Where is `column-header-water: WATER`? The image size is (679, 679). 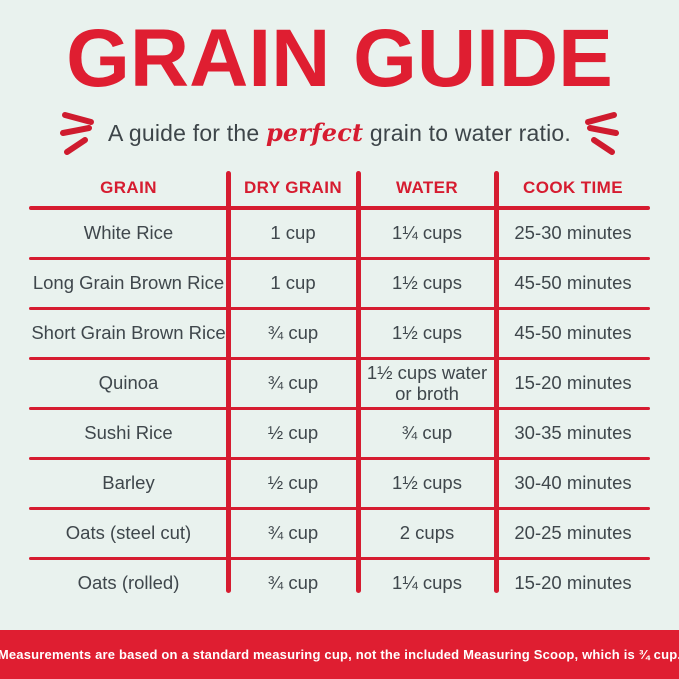 column-header-water: WATER is located at coordinates (427, 188).